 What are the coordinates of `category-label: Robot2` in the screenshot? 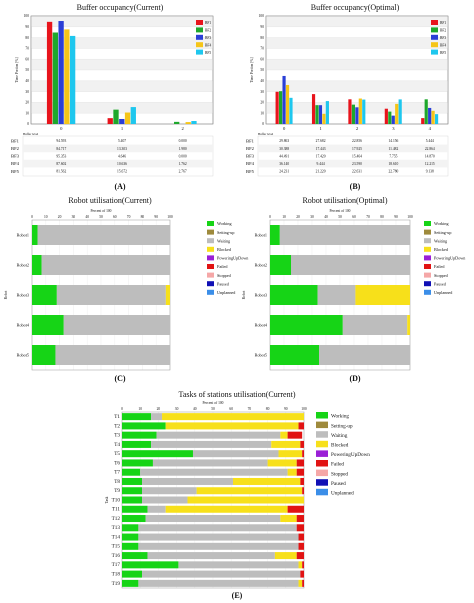 It's located at (261, 264).